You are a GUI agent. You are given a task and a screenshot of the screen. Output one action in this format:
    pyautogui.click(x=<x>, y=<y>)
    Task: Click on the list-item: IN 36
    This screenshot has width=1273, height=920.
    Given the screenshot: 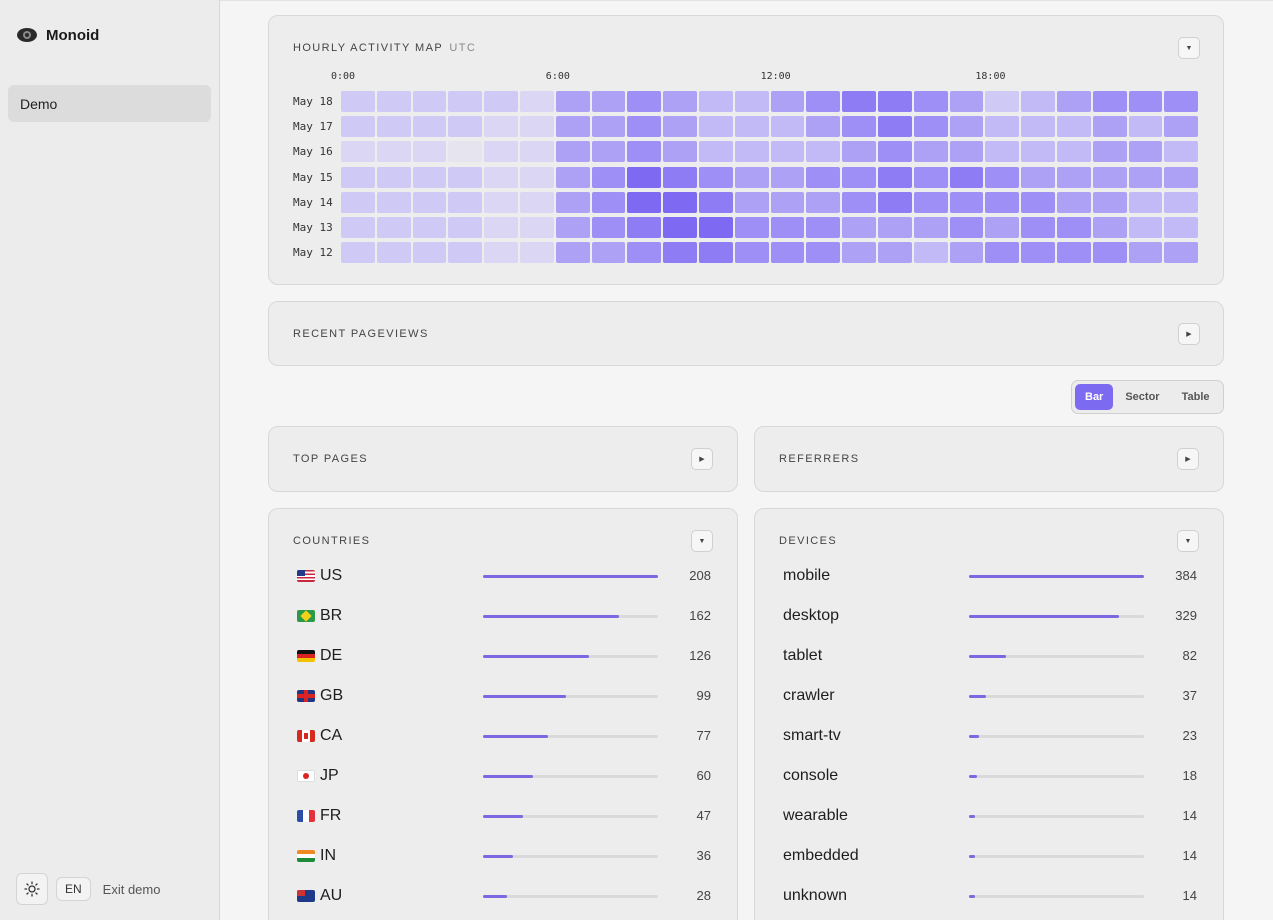 What is the action you would take?
    pyautogui.click(x=502, y=863)
    